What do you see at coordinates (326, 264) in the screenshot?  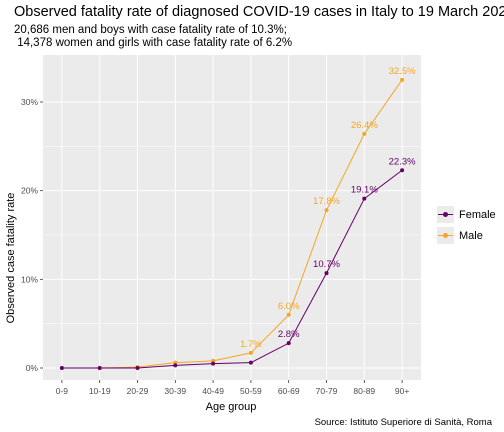 I see `data-label-female: 10.7%` at bounding box center [326, 264].